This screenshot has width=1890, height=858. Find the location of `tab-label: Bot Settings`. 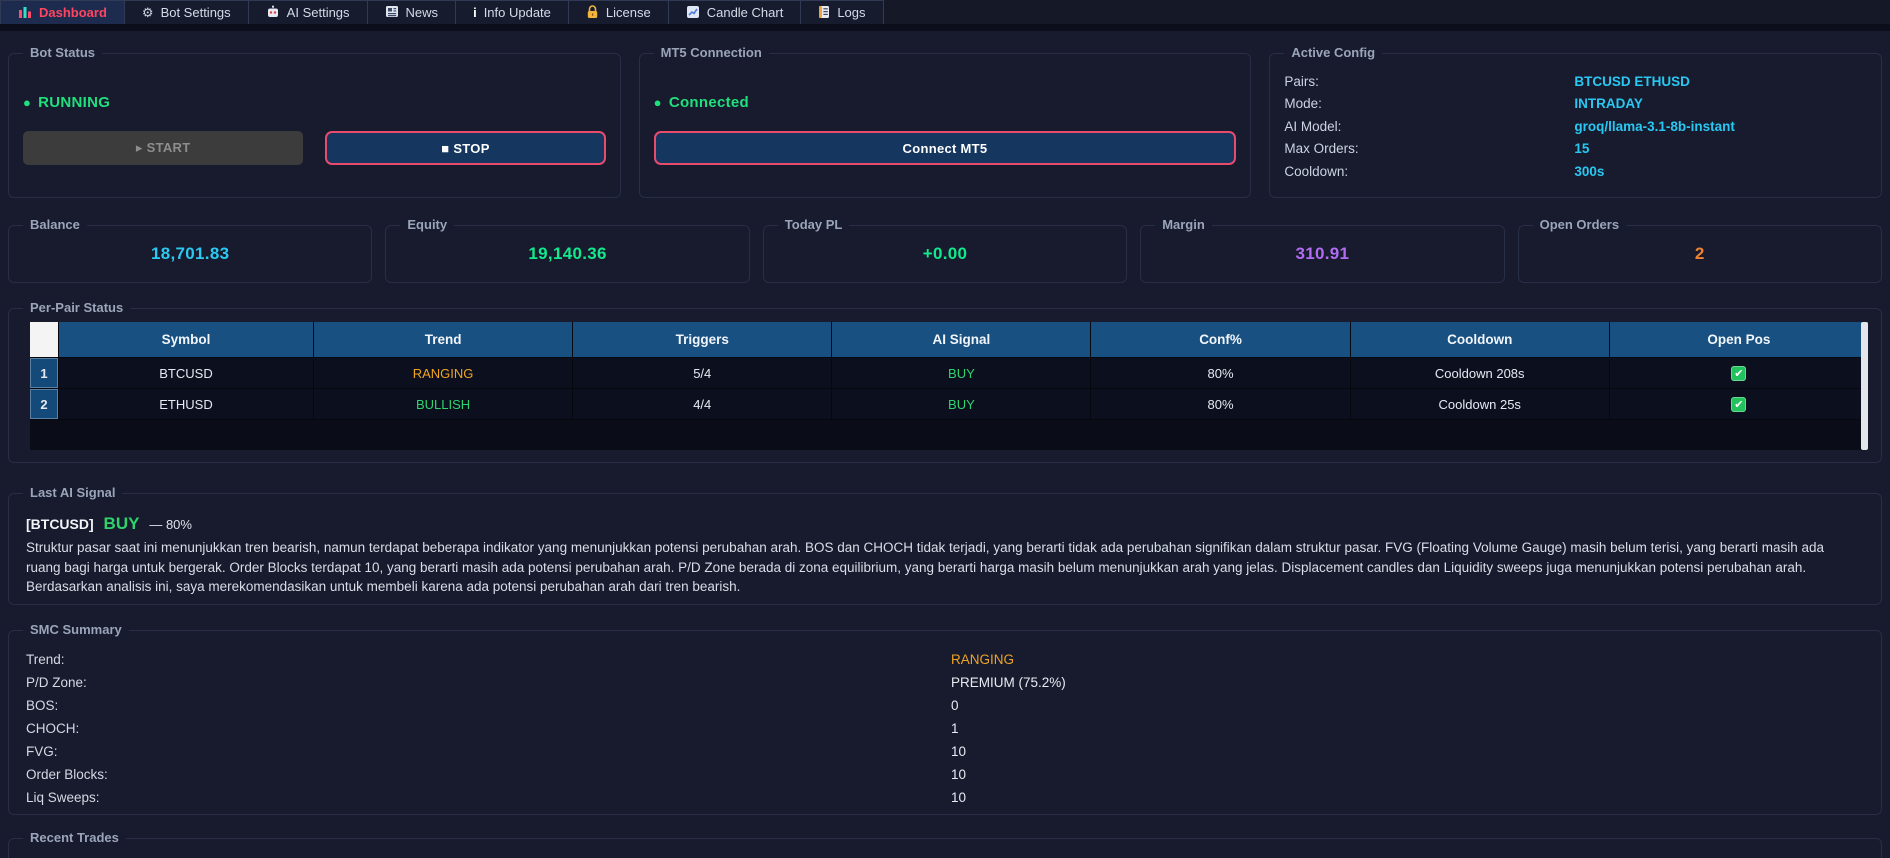

tab-label: Bot Settings is located at coordinates (195, 12).